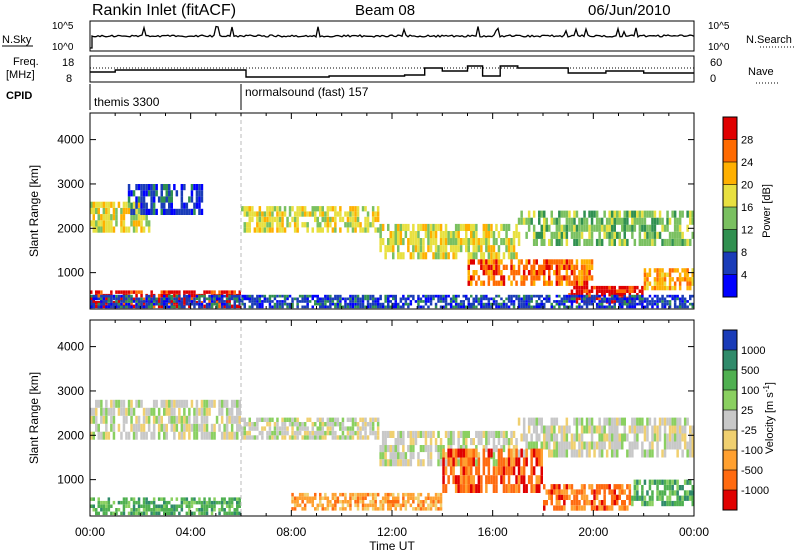 The height and width of the screenshot is (554, 800). I want to click on colorbar-tick-label: -1000, so click(755, 491).